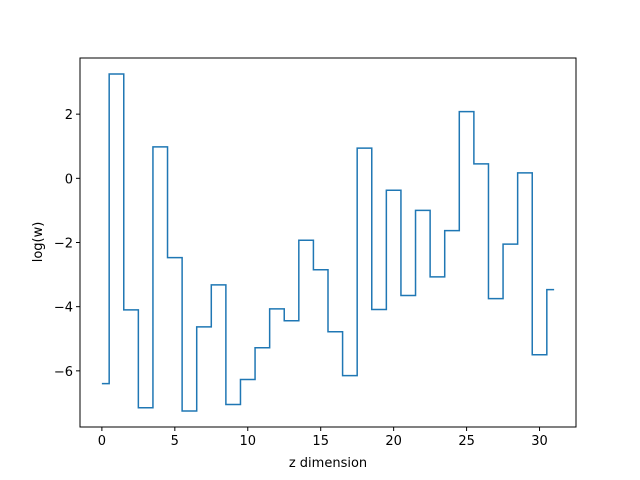  I want to click on y-tick-label: −2, so click(63, 244).